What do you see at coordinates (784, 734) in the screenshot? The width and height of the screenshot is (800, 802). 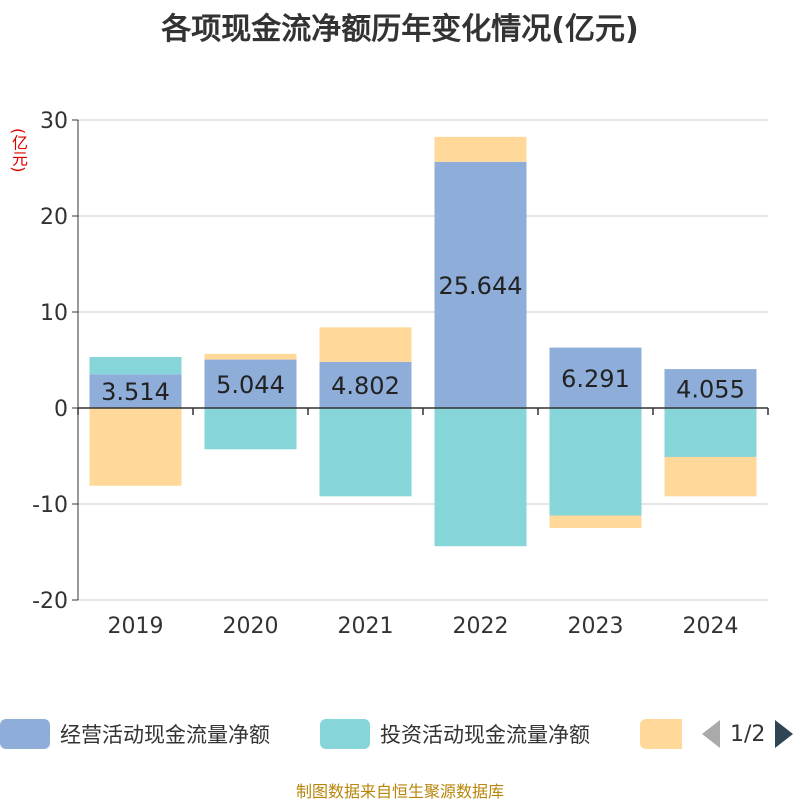 I see `legend-next-page-icon` at bounding box center [784, 734].